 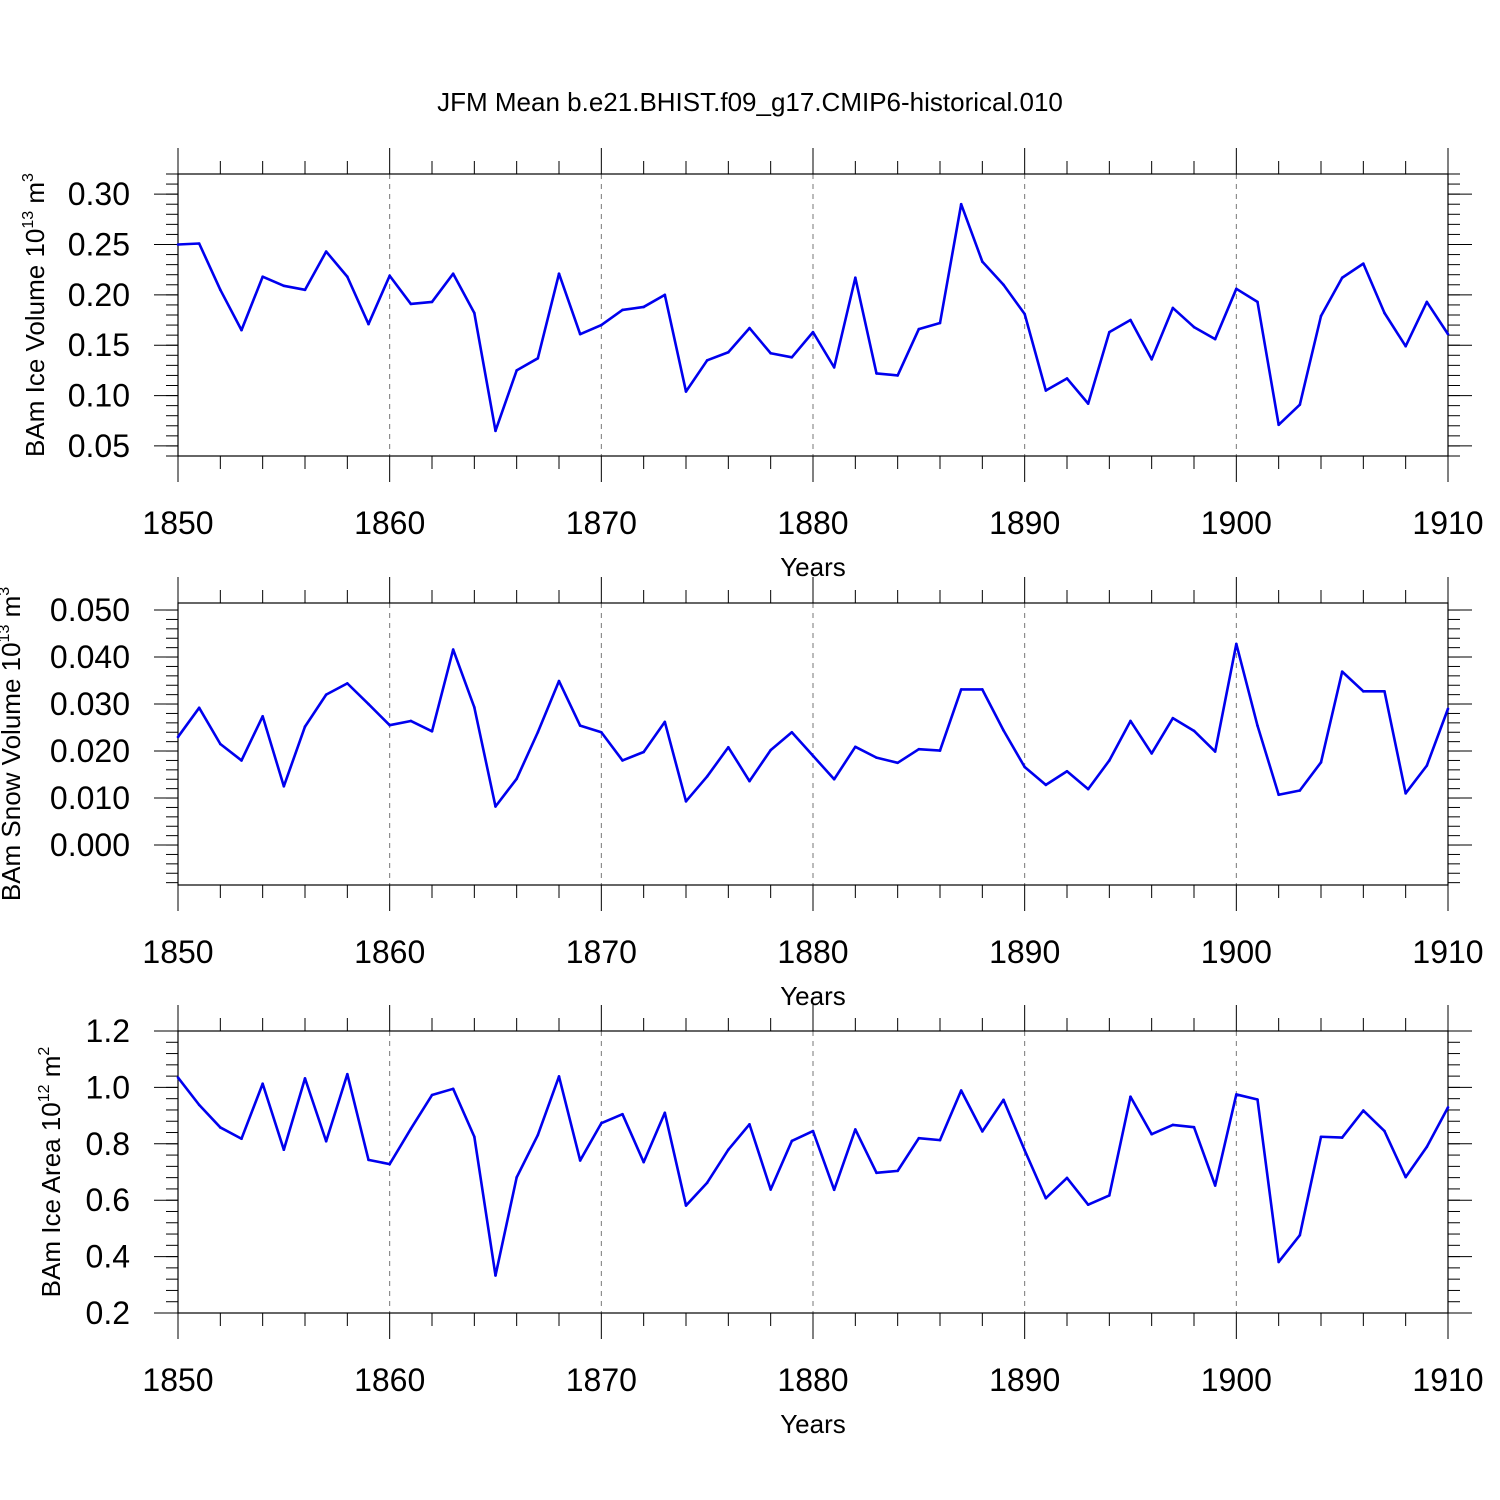 I want to click on y-tick-label: 0.8, so click(x=108, y=1144).